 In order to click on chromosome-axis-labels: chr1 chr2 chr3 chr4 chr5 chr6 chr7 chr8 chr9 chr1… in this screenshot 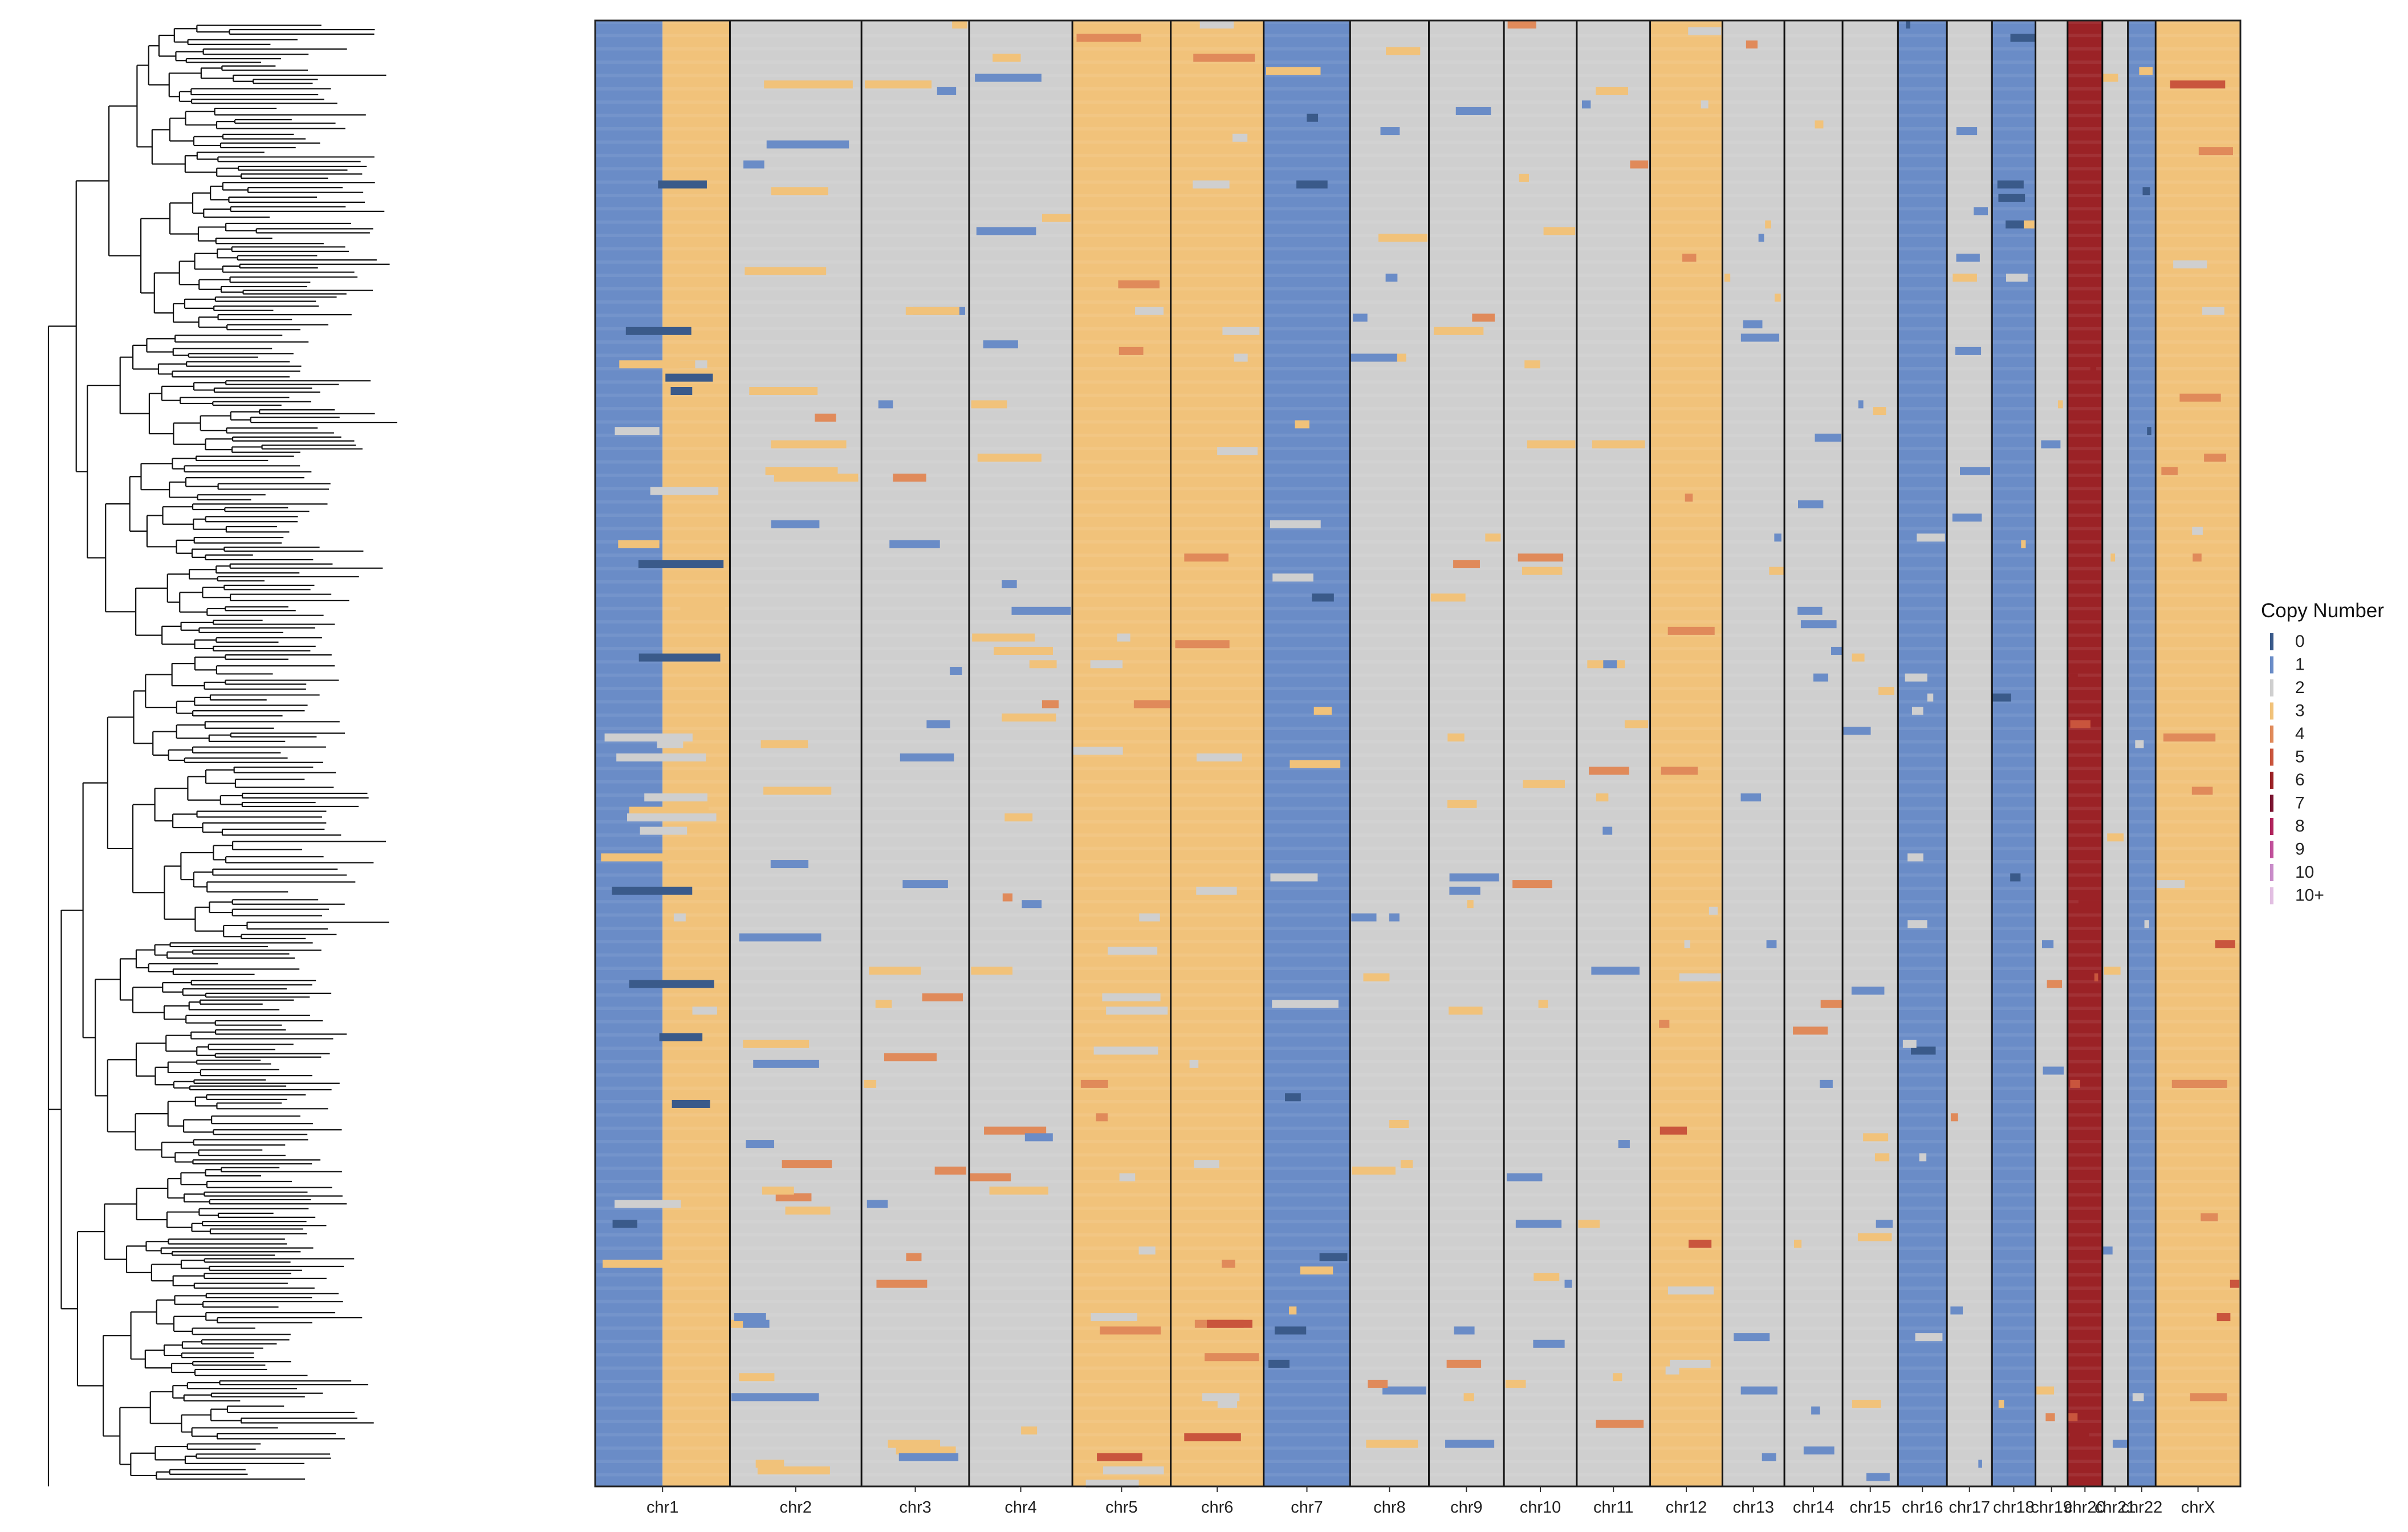, I will do `click(1430, 1502)`.